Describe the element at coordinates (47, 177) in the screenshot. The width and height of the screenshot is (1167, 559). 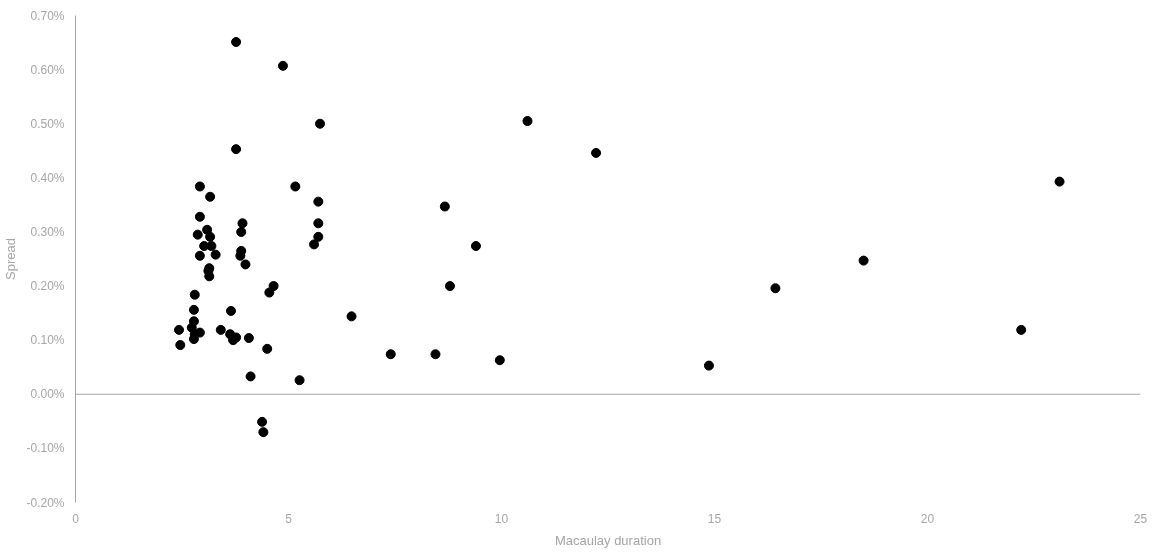
I see `y-tick-label: 0.40%` at that location.